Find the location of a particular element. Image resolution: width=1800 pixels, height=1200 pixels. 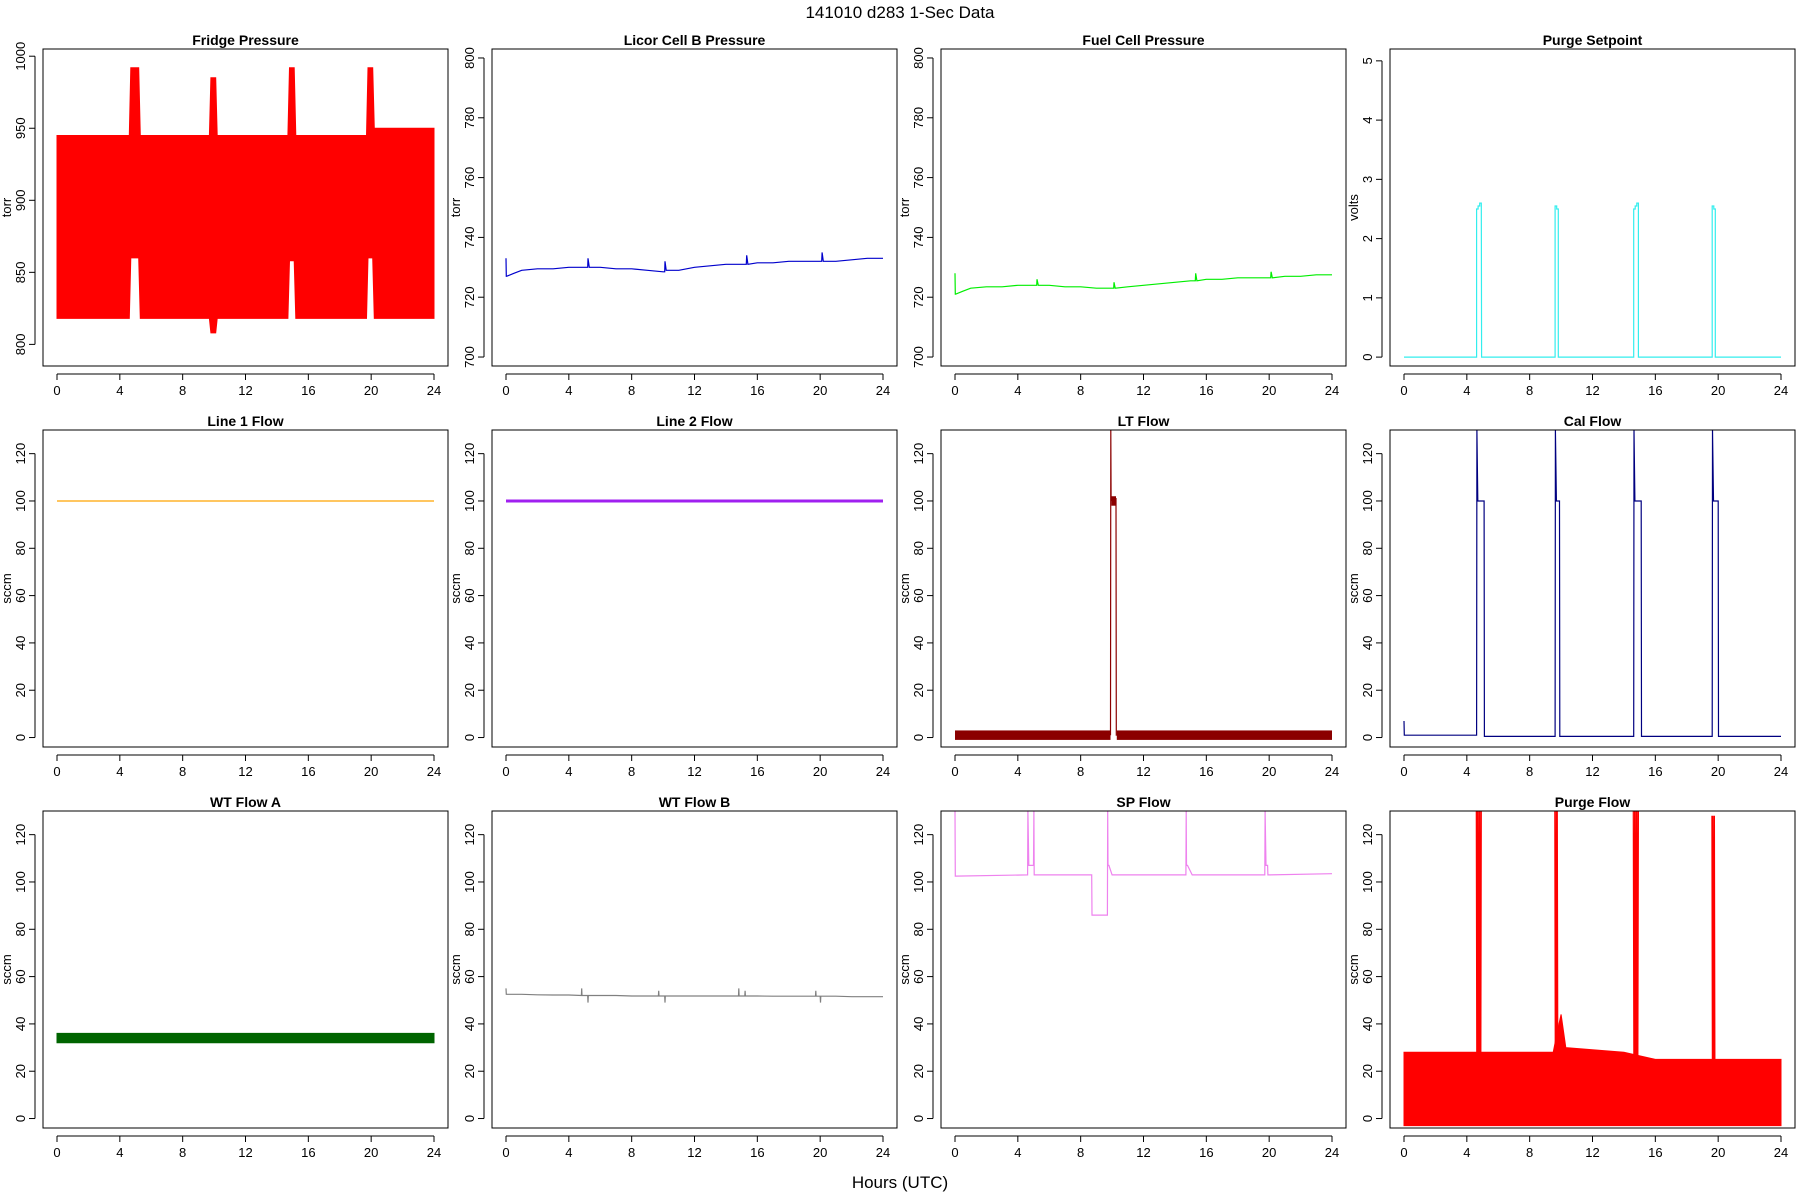

y-tick-label: 720 is located at coordinates (918, 297).